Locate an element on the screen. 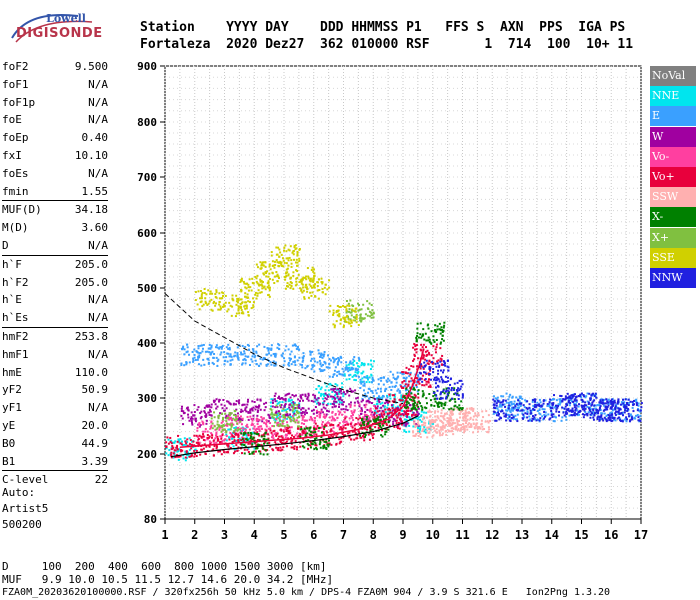 The width and height of the screenshot is (700, 600). param-row: foE N/A is located at coordinates (55, 120).